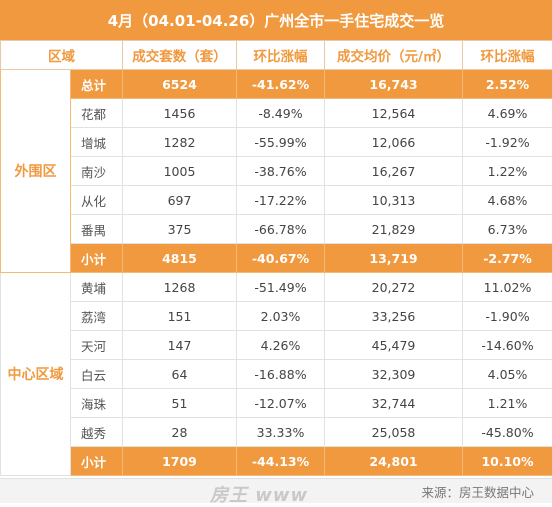 The image size is (552, 507). What do you see at coordinates (180, 171) in the screenshot?
I see `cell-units: 1005` at bounding box center [180, 171].